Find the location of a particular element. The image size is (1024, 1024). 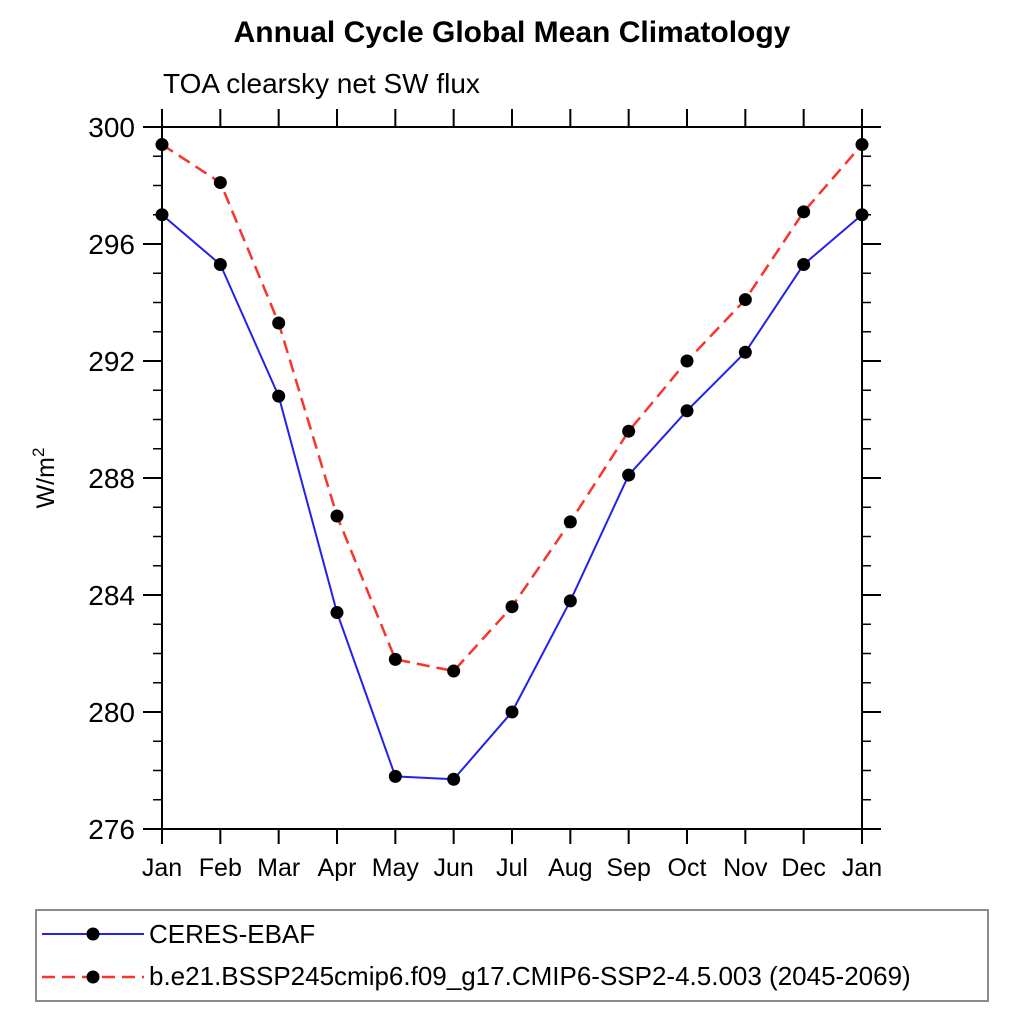

legend-line-sample-dashed is located at coordinates (93, 977).